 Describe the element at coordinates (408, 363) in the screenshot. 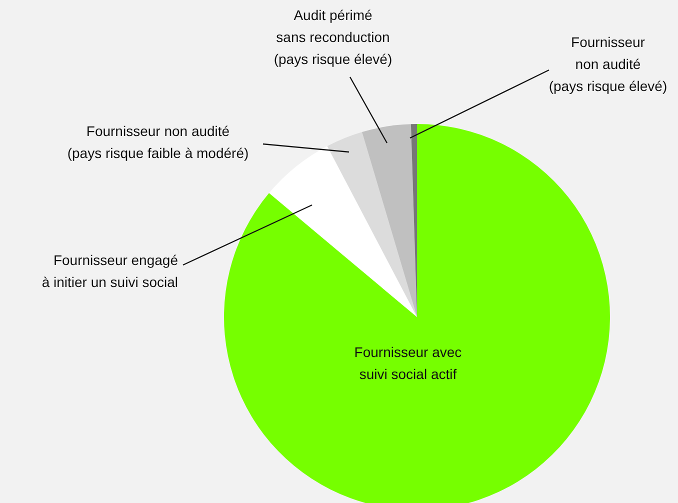

I see `slice-label: Fournisseur avec suivi social actif` at that location.